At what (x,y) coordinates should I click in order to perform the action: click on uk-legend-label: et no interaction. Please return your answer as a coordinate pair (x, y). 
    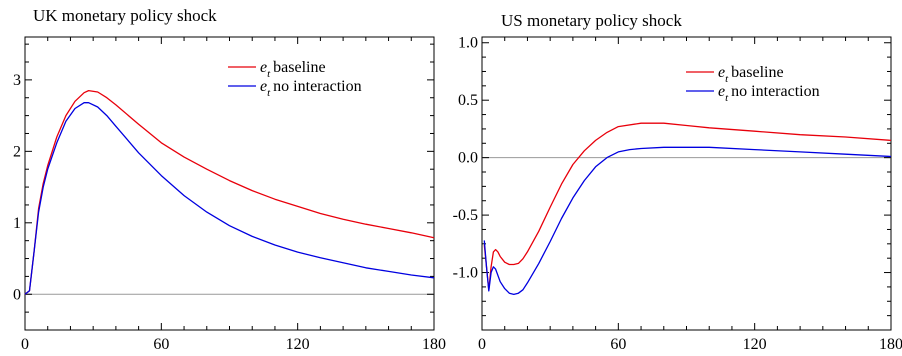
    Looking at the image, I should click on (311, 88).